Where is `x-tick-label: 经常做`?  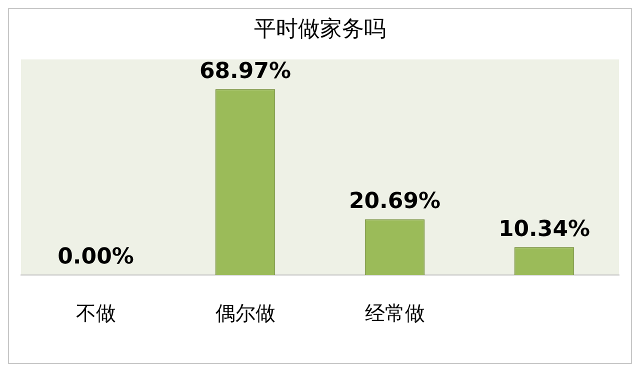 x-tick-label: 经常做 is located at coordinates (394, 313).